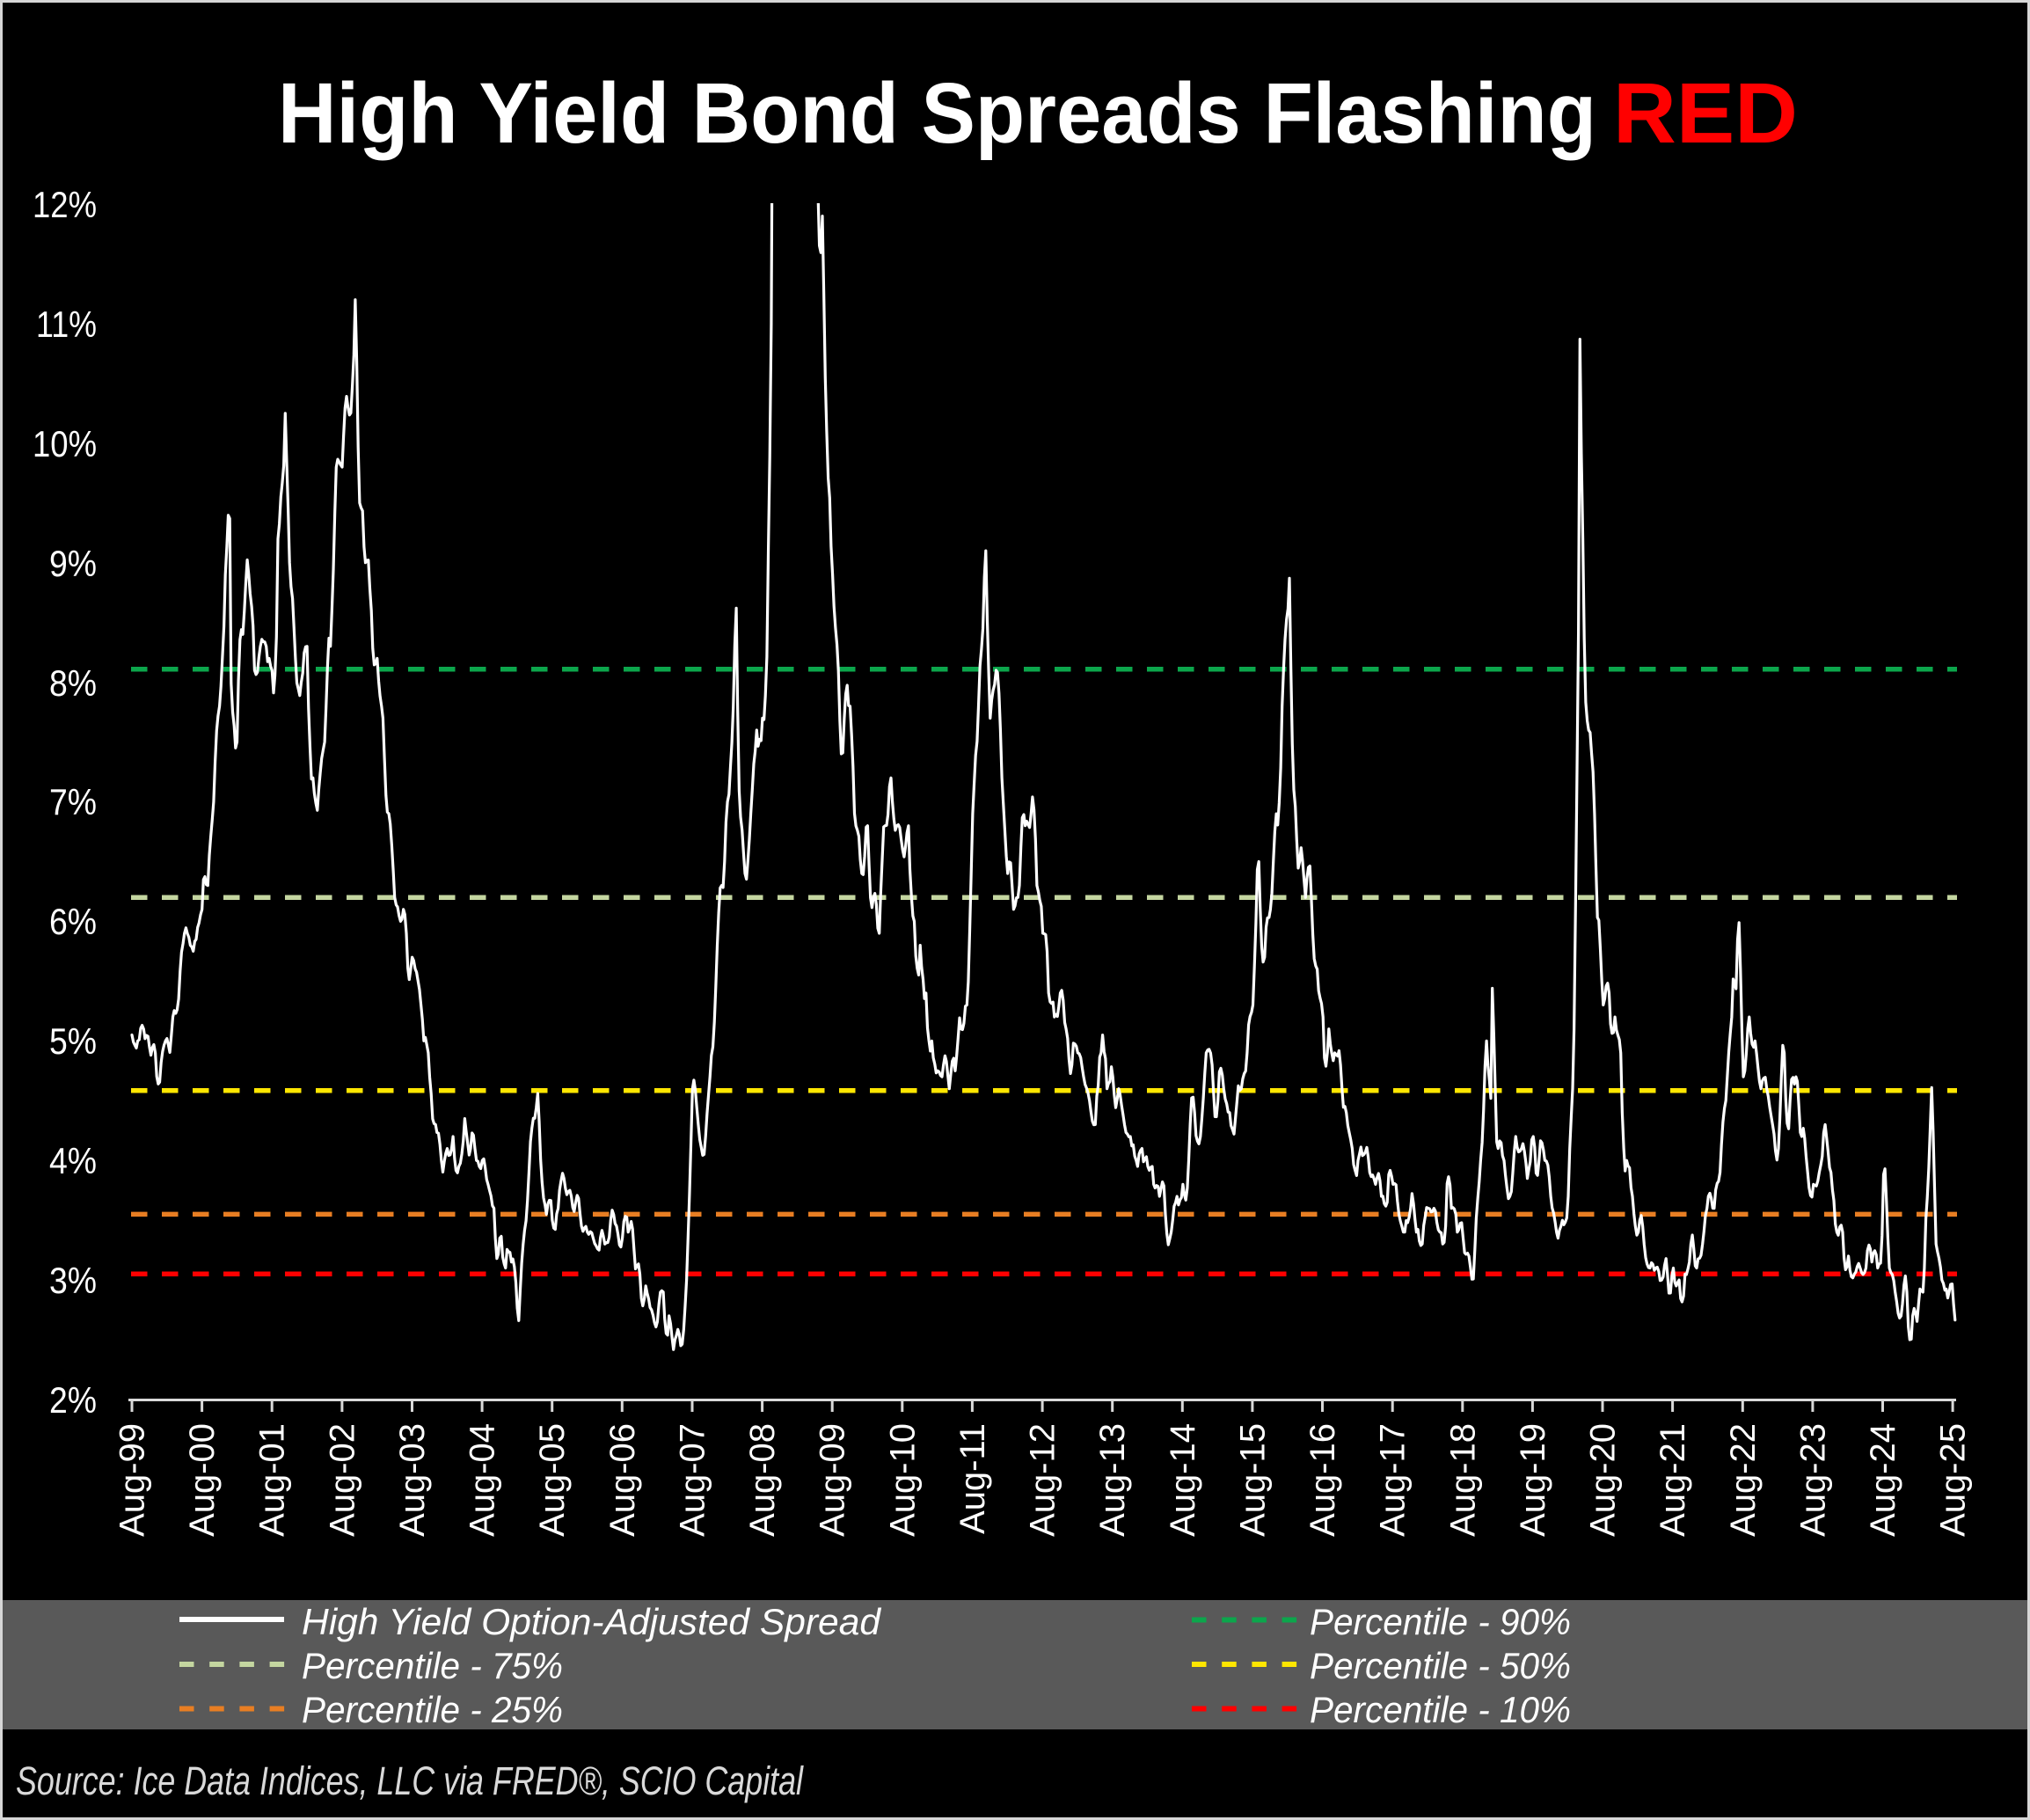  Describe the element at coordinates (1393, 1480) in the screenshot. I see `svg-text: Aug-17` at that location.